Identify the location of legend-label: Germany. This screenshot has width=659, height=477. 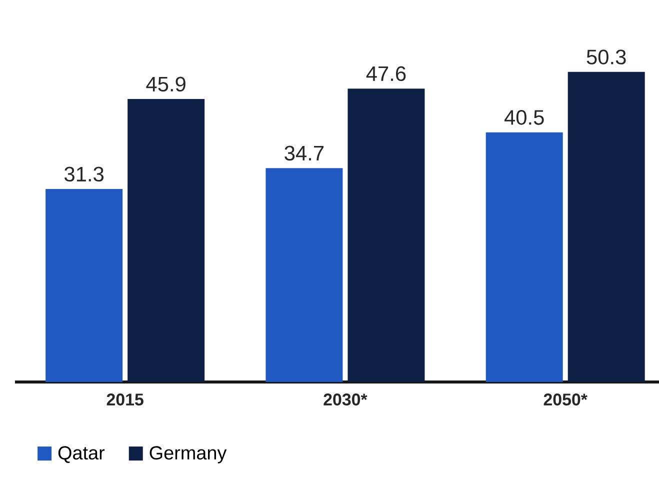
(188, 455).